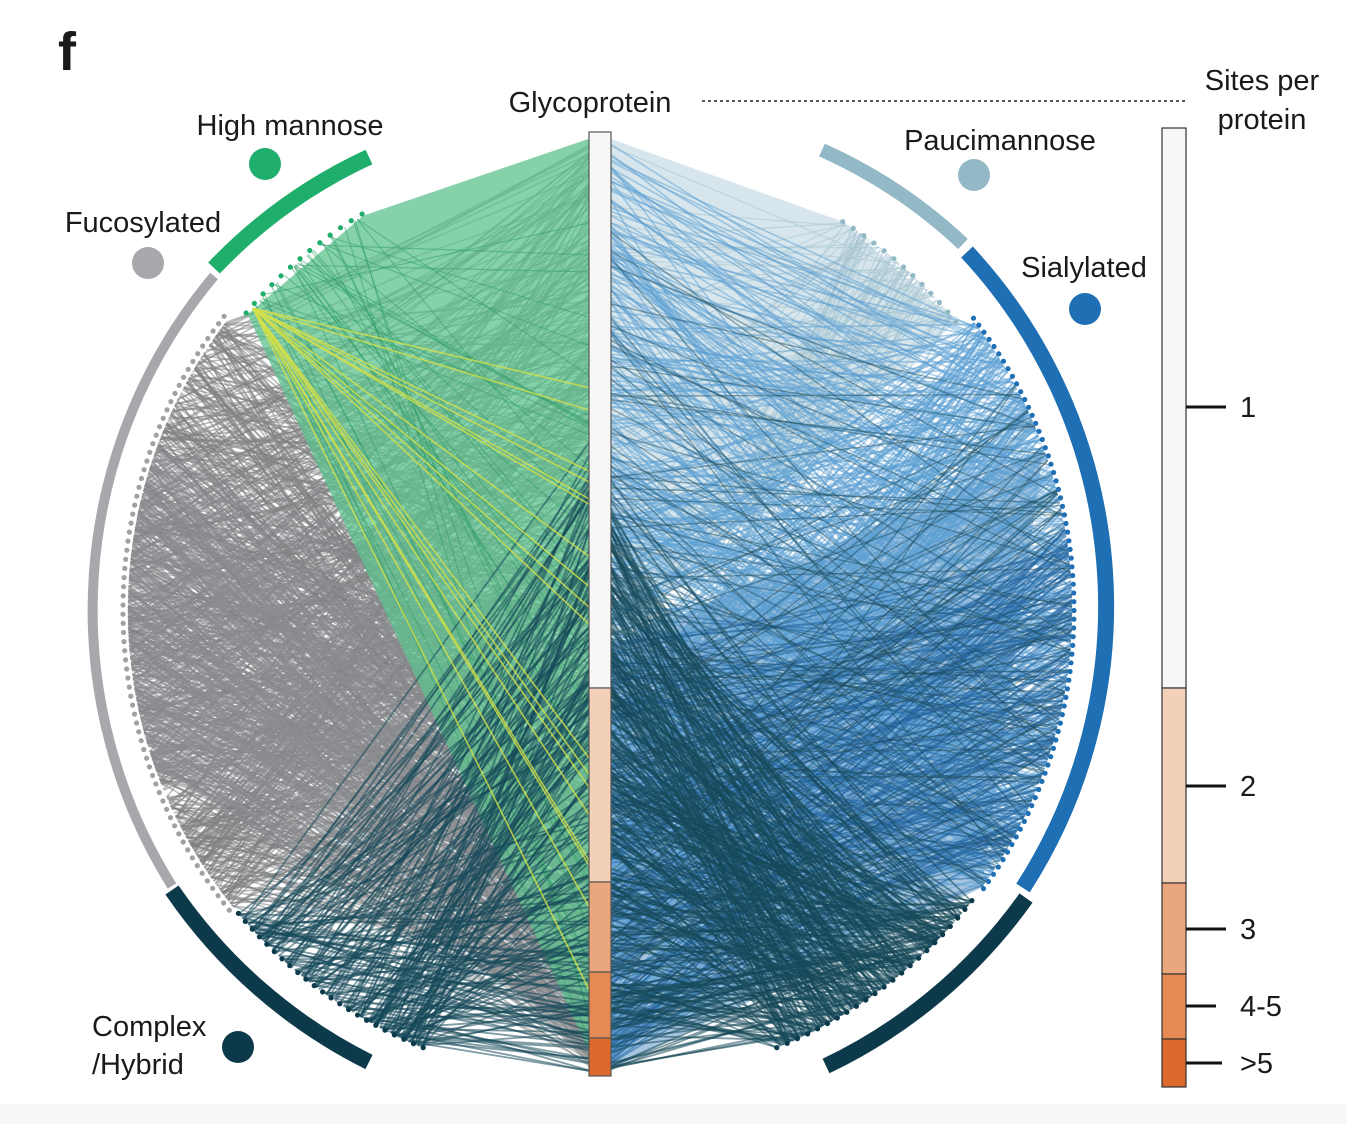  What do you see at coordinates (600, 604) in the screenshot?
I see `glycoprotein-bar` at bounding box center [600, 604].